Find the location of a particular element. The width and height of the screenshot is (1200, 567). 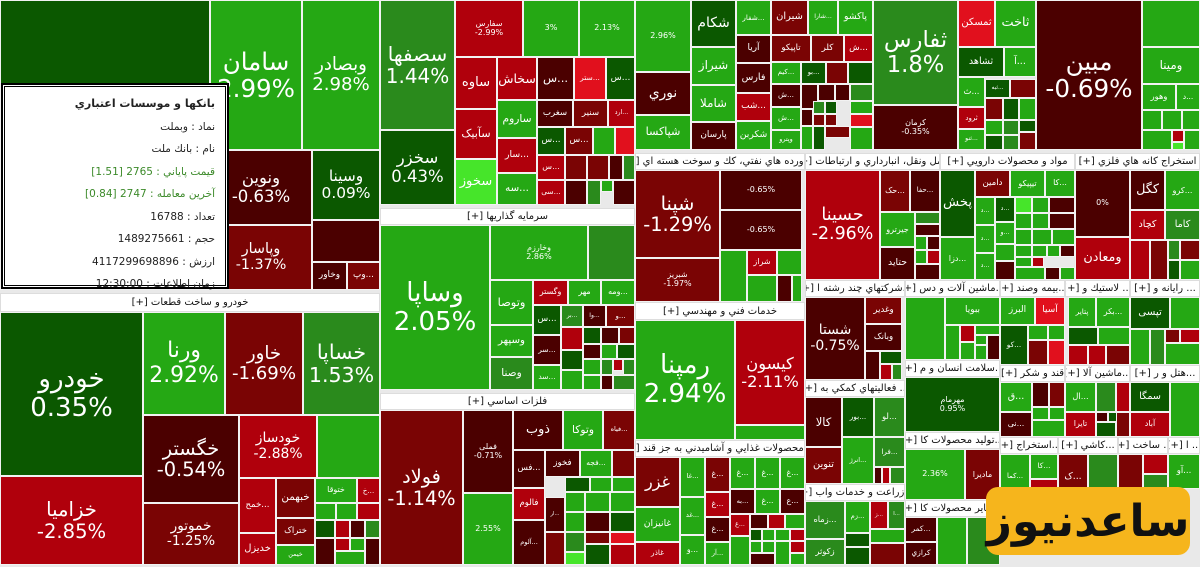

stock-tile: ...شب is located at coordinates (753, 107).